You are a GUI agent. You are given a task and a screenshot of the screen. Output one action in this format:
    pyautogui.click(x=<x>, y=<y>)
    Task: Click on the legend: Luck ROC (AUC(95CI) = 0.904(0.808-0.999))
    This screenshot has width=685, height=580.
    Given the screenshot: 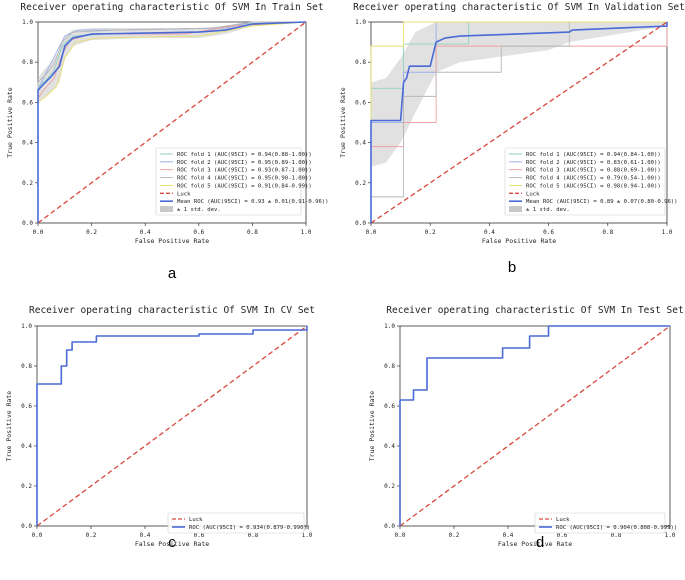 What is the action you would take?
    pyautogui.click(x=605, y=523)
    